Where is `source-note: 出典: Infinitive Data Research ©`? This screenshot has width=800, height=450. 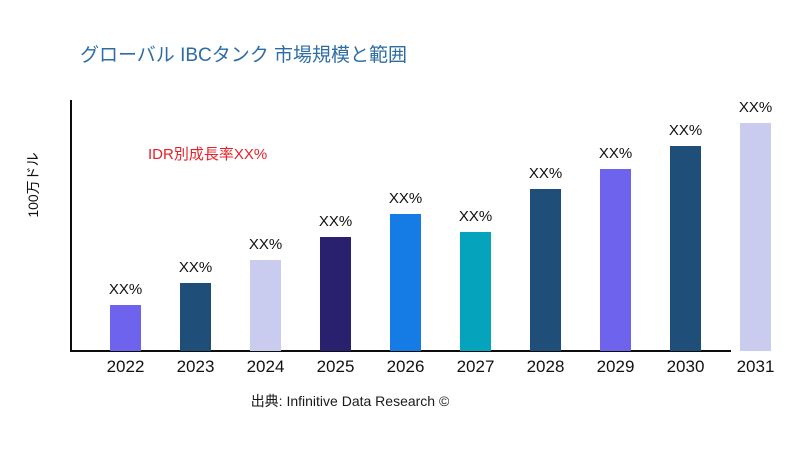
source-note: 出典: Infinitive Data Research © is located at coordinates (350, 401).